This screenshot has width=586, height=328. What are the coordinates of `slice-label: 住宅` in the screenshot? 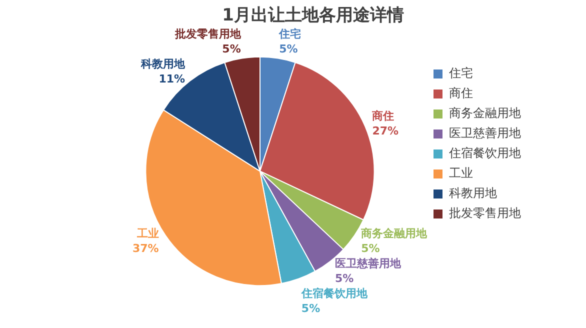 It's located at (290, 33).